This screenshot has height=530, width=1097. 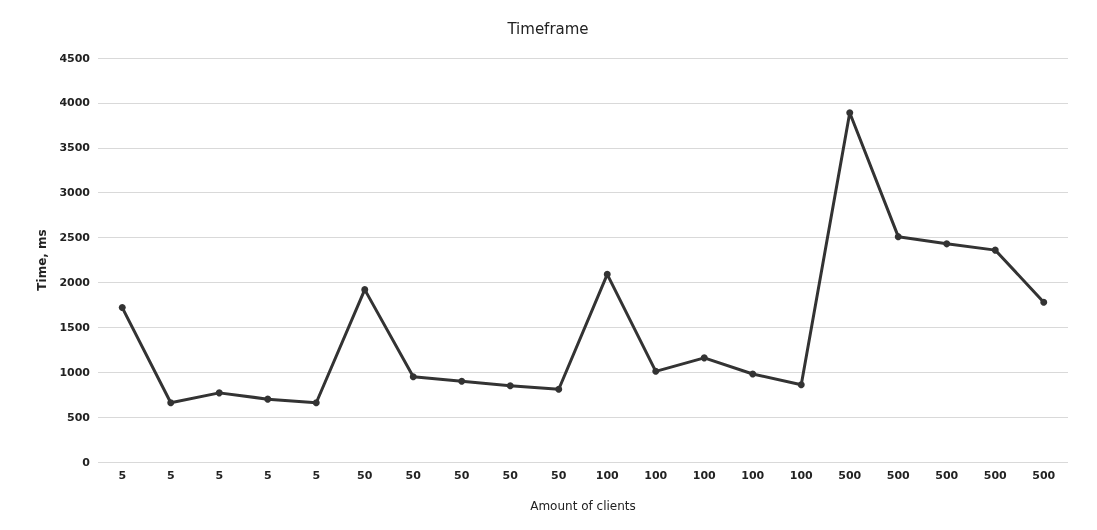 I want to click on chart-title: Timeframe, so click(x=547, y=28).